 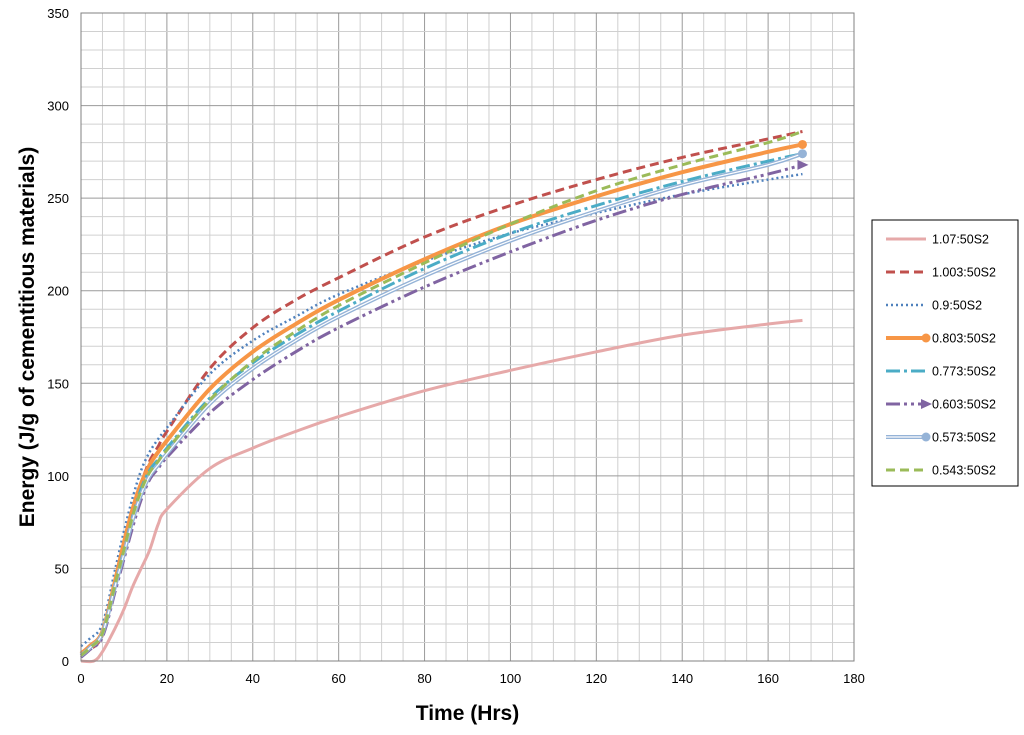 I want to click on x-tick-label: 20, so click(x=167, y=678).